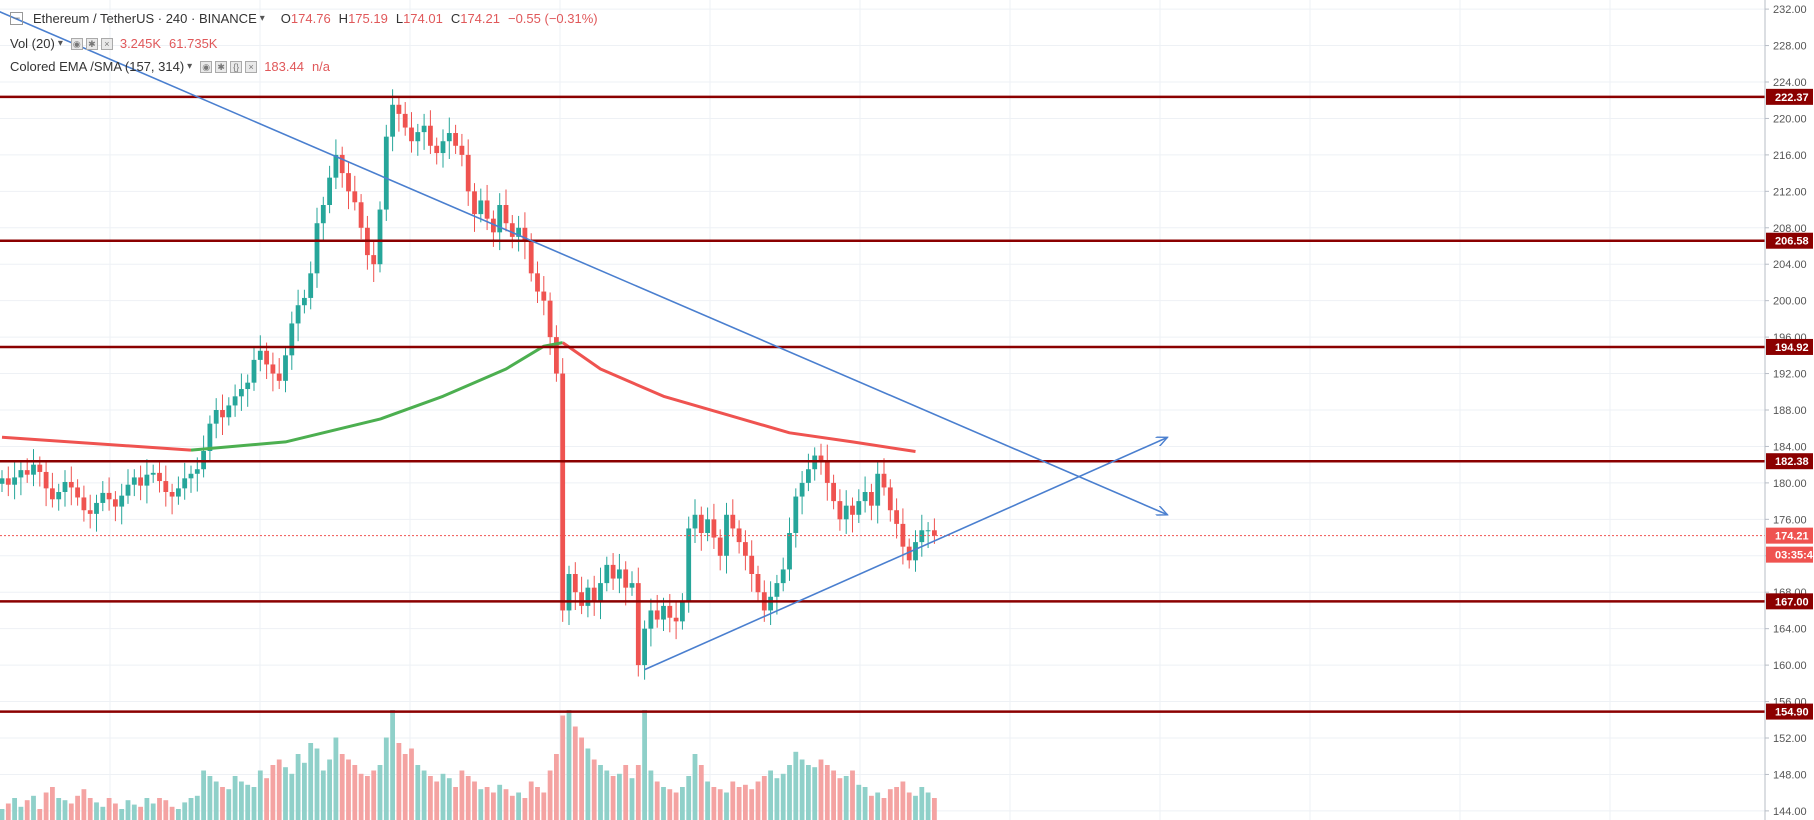  I want to click on close-label: C, so click(455, 18).